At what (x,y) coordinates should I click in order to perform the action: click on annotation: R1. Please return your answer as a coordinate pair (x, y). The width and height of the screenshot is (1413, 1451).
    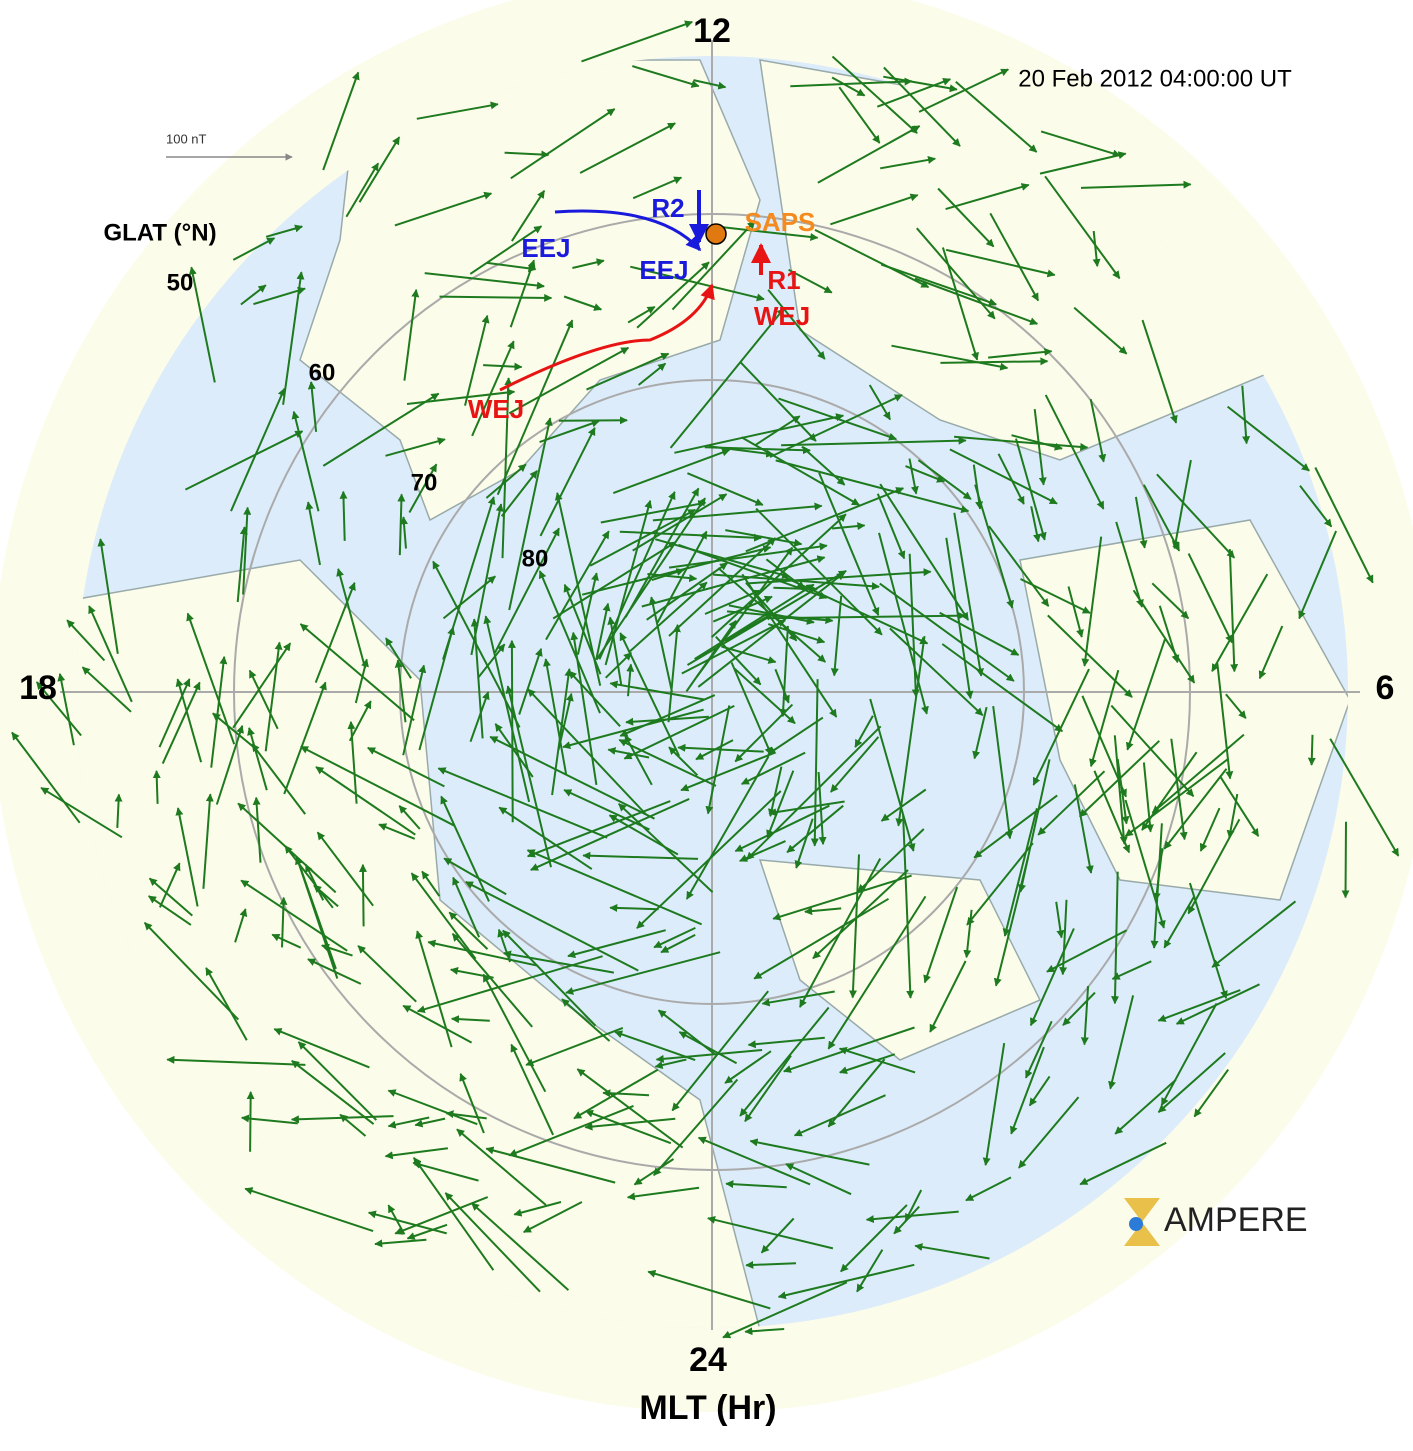
    Looking at the image, I should click on (783, 280).